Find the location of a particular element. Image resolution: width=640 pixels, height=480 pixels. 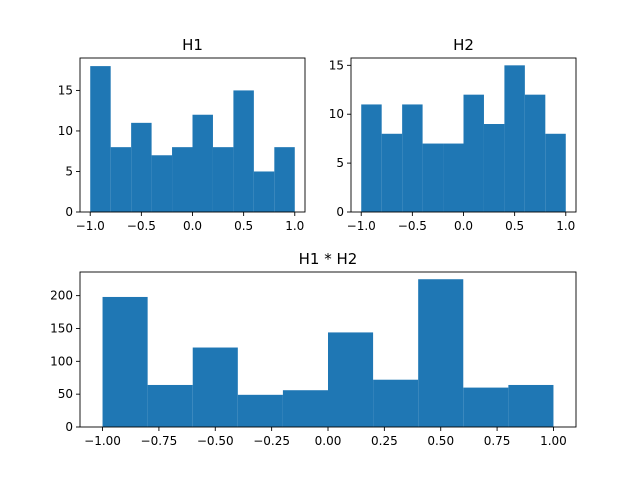

h12-ytick-label: 150 is located at coordinates (61, 328).